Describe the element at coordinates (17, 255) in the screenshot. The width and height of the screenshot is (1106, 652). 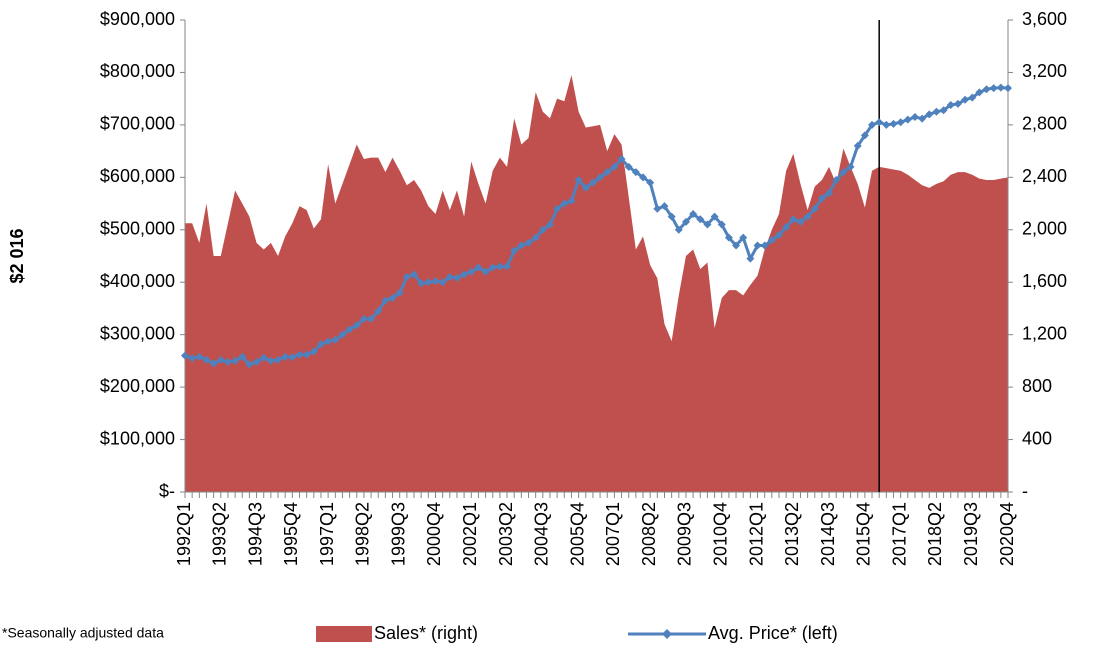
I see `y-axis-title: $2 016` at that location.